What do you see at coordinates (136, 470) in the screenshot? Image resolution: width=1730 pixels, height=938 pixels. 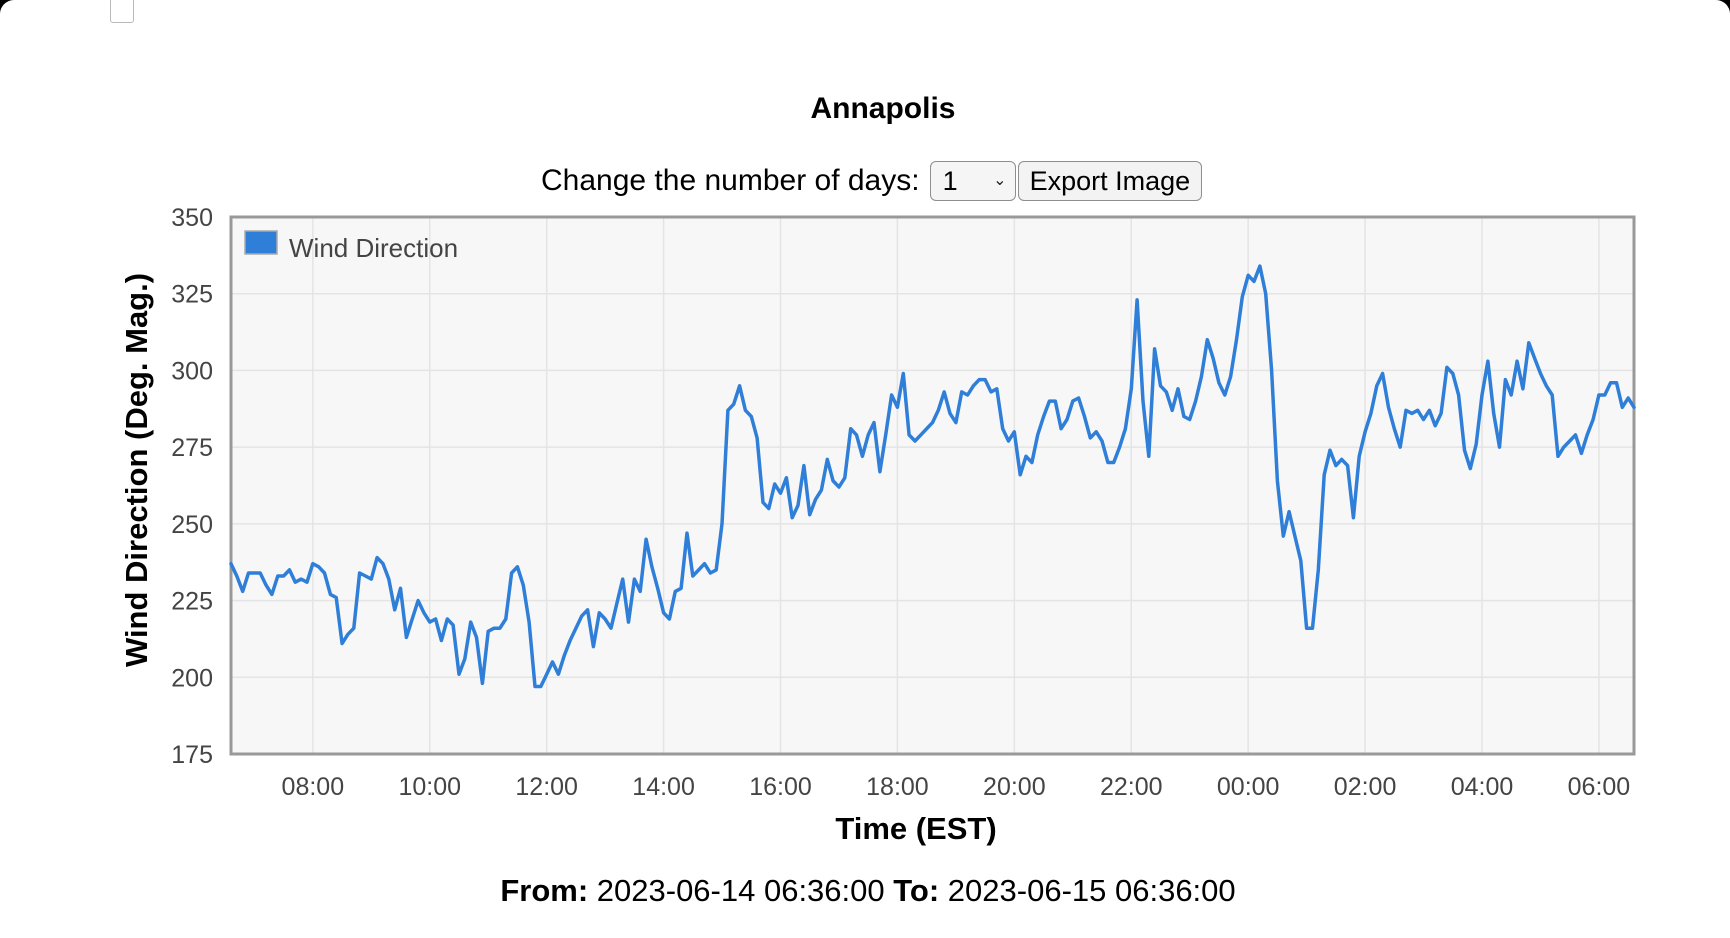 I see `y-axis-label: Wind Direction (Deg. Mag.)` at bounding box center [136, 470].